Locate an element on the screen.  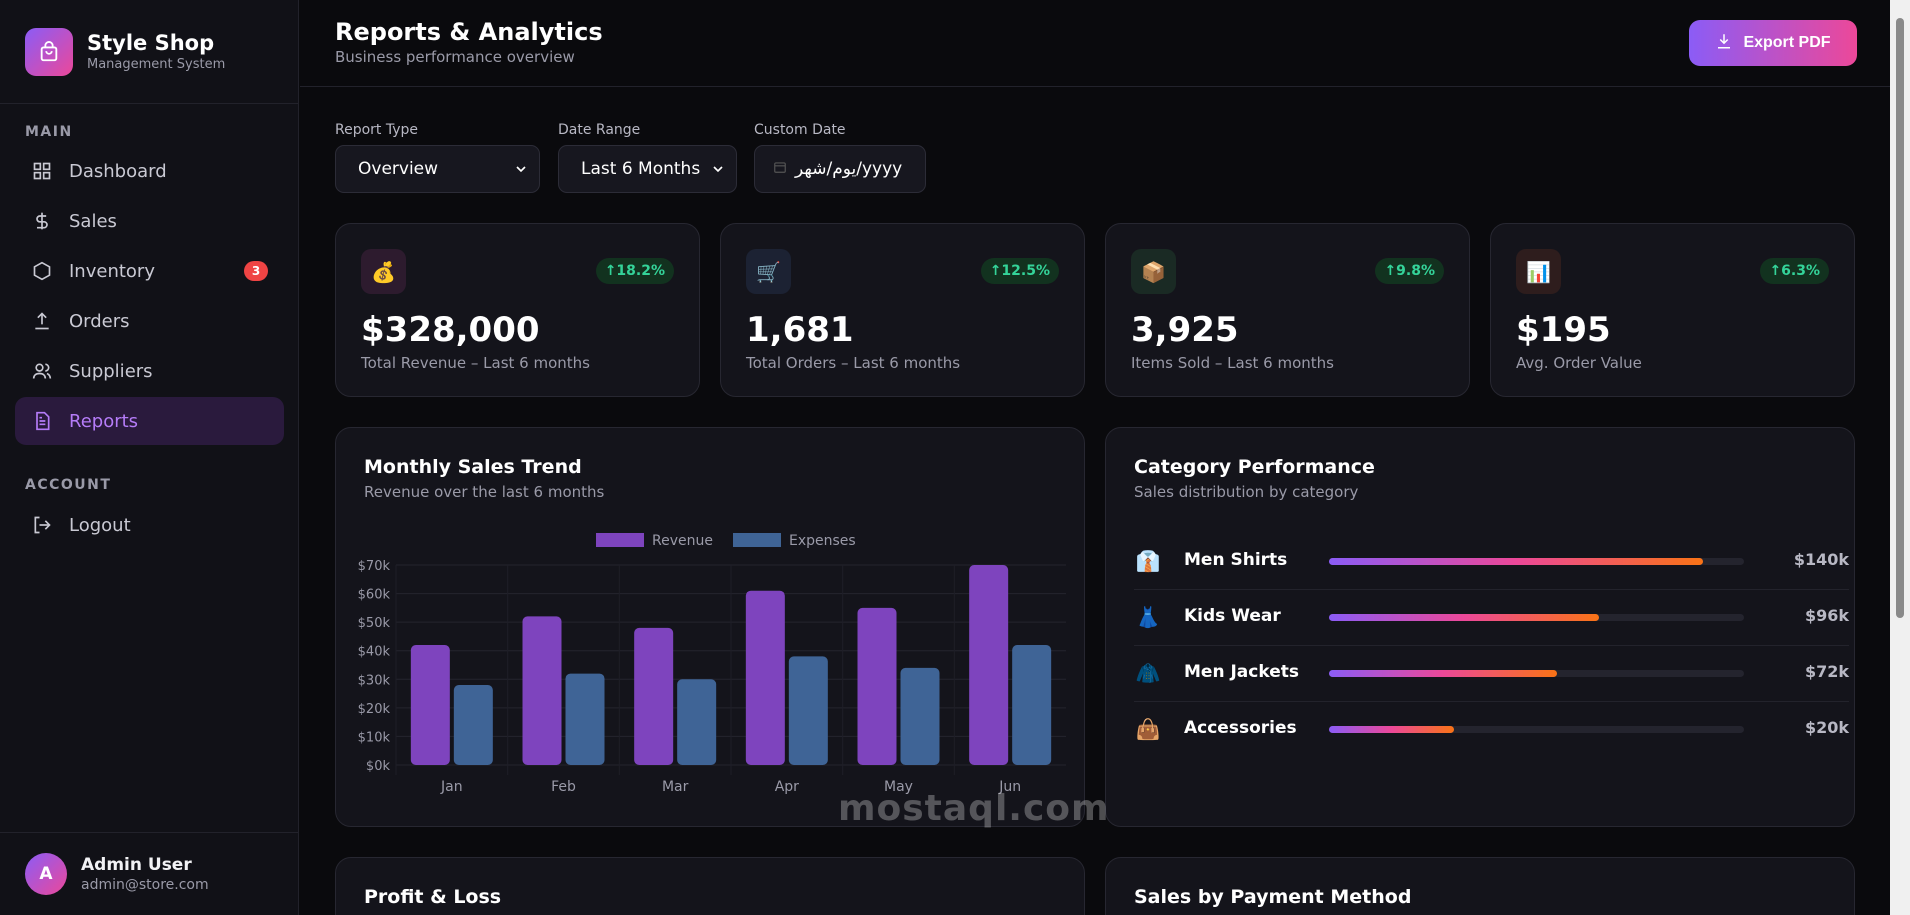
legend-label: Expenses is located at coordinates (822, 541).